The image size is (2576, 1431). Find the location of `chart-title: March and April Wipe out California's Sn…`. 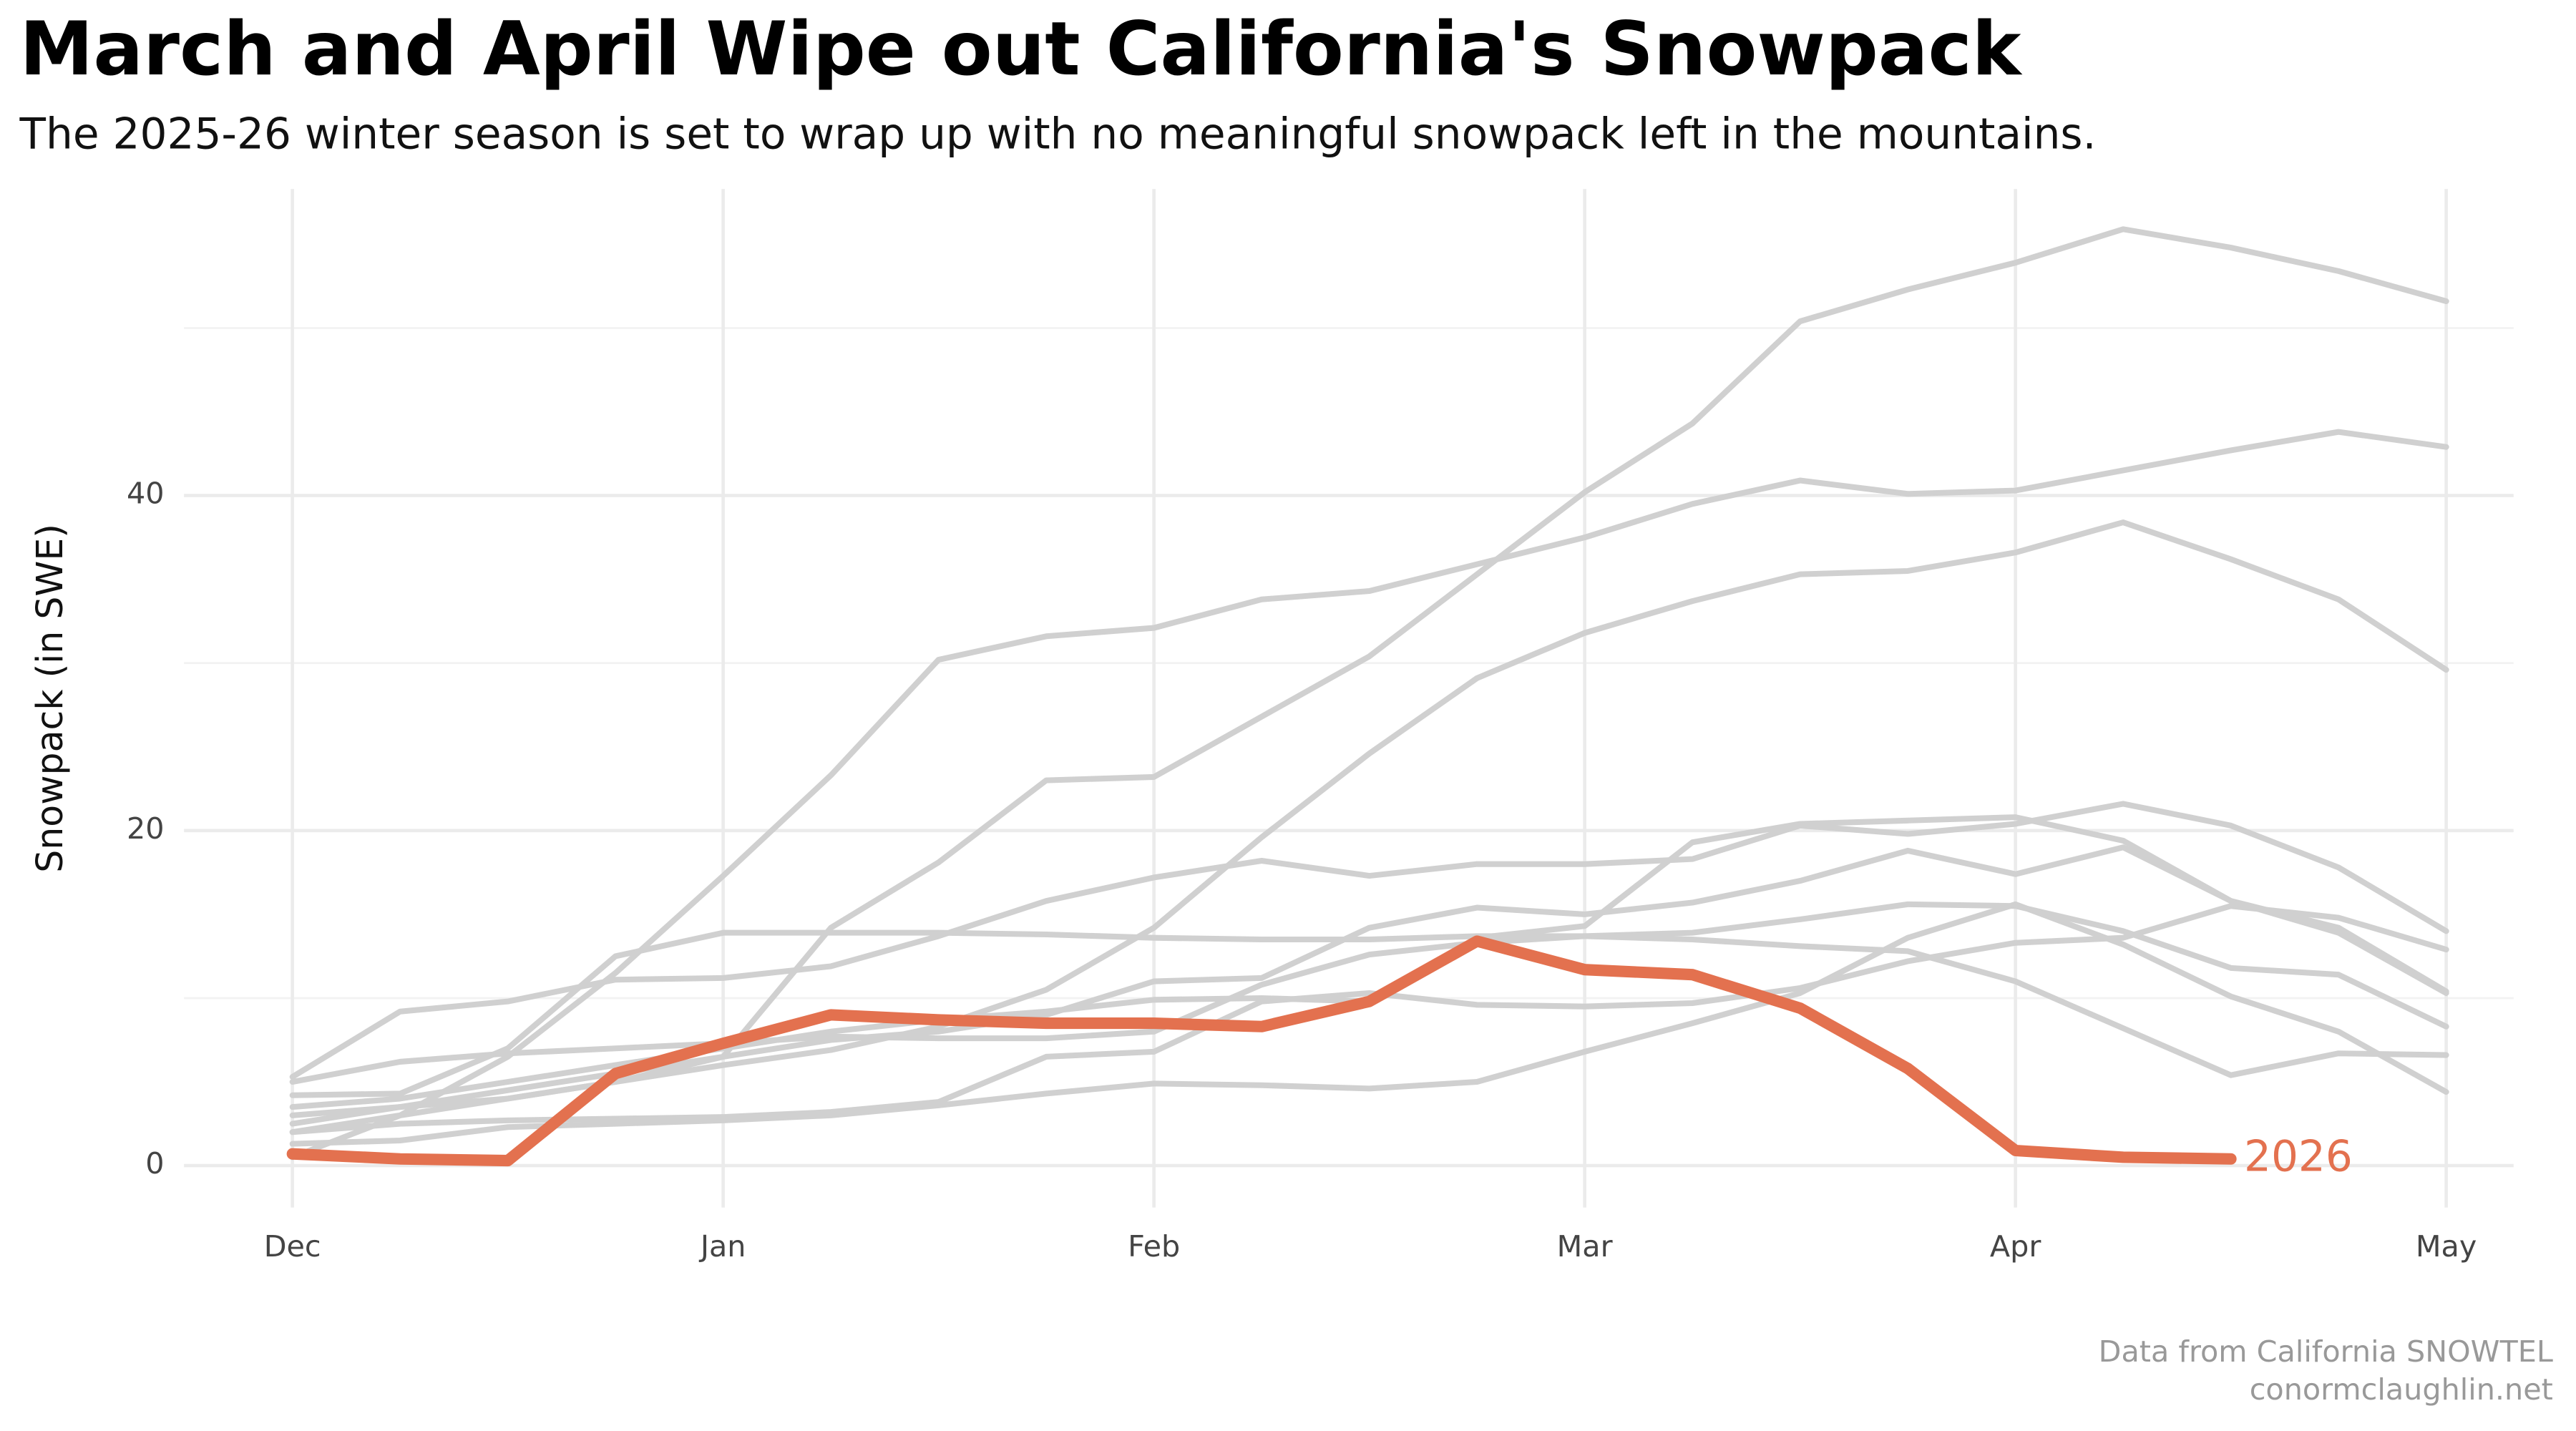

chart-title: March and April Wipe out California's Sn… is located at coordinates (1021, 49).